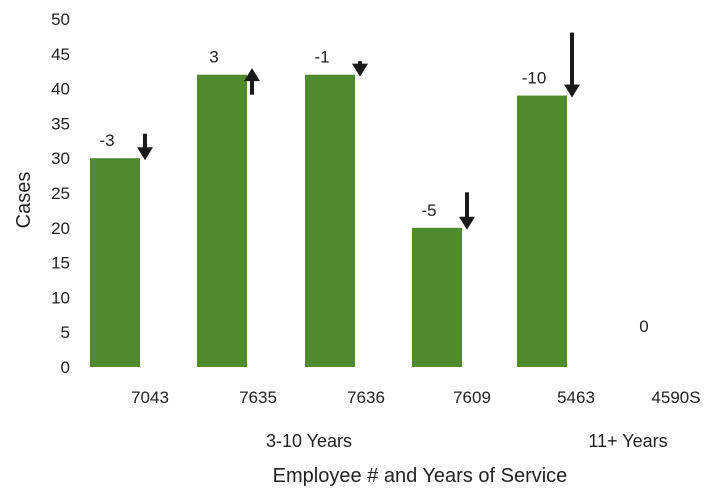 The image size is (728, 495). What do you see at coordinates (60, 297) in the screenshot?
I see `y-tick-label: 10` at bounding box center [60, 297].